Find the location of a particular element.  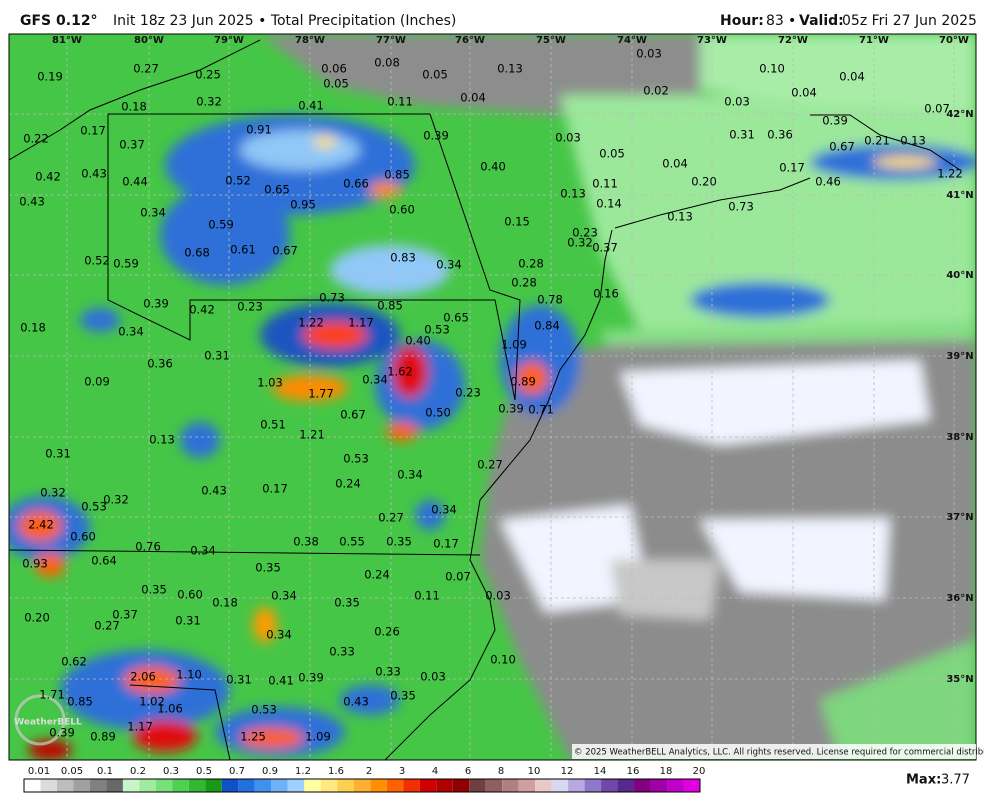

colorbar-label: 20 is located at coordinates (699, 771).